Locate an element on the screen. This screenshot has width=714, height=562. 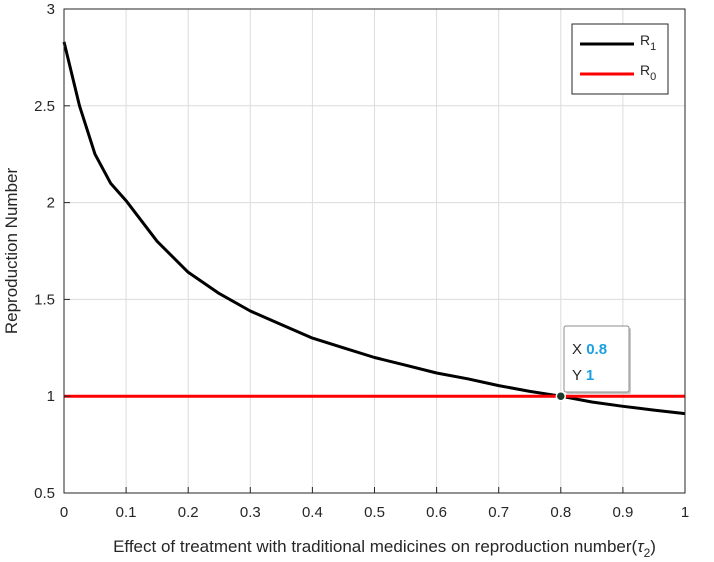
legend-label-r1: R1 is located at coordinates (648, 42).